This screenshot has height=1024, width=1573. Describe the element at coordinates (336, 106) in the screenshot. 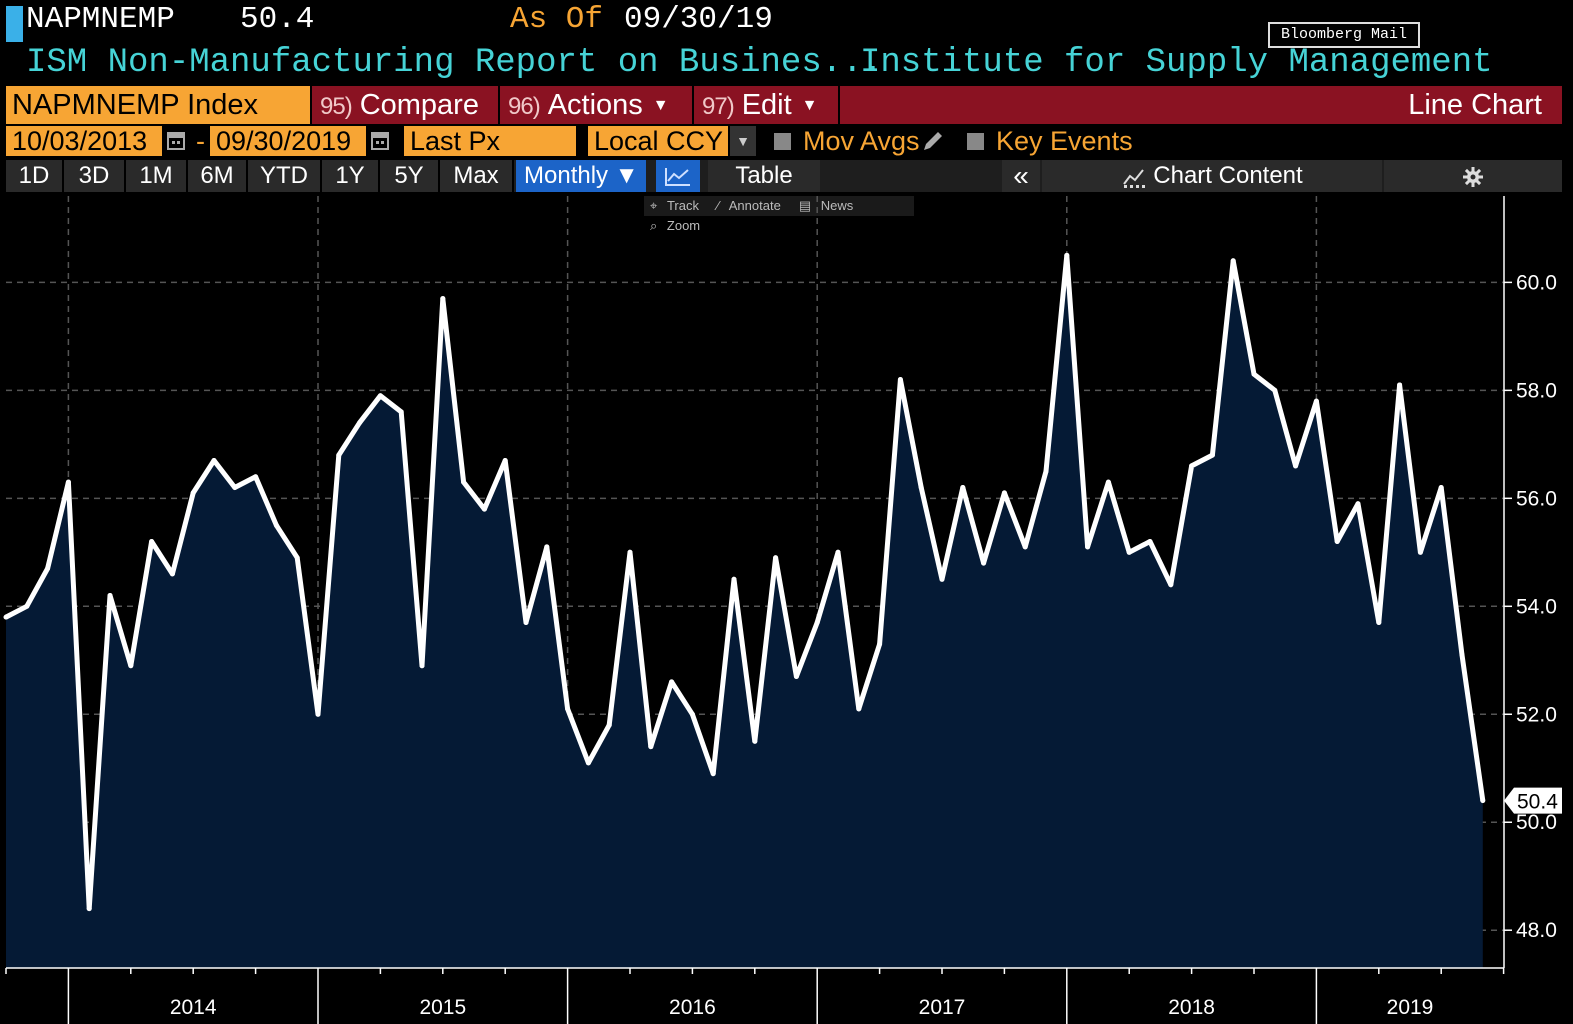

I see `compare-number: 95)` at that location.